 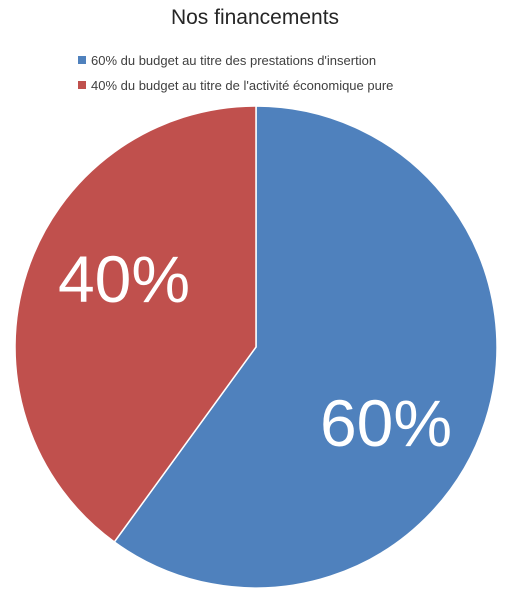 What do you see at coordinates (386, 423) in the screenshot?
I see `data-label-60: 60%` at bounding box center [386, 423].